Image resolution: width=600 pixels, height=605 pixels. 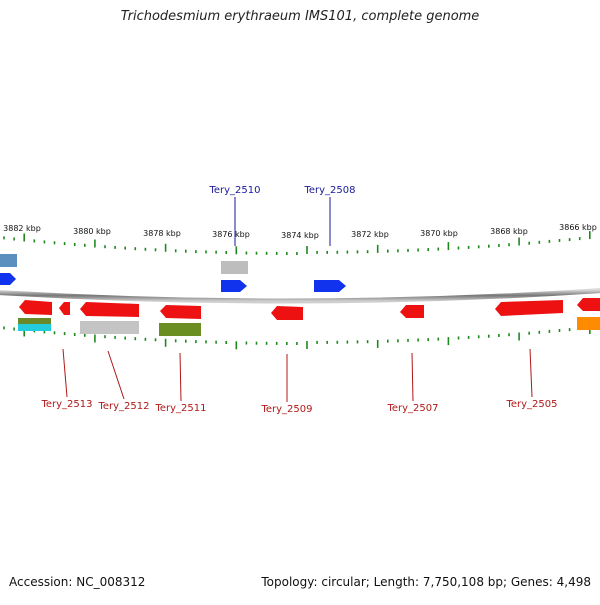 I want to click on scale-label: 3868 kbp, so click(x=509, y=231).